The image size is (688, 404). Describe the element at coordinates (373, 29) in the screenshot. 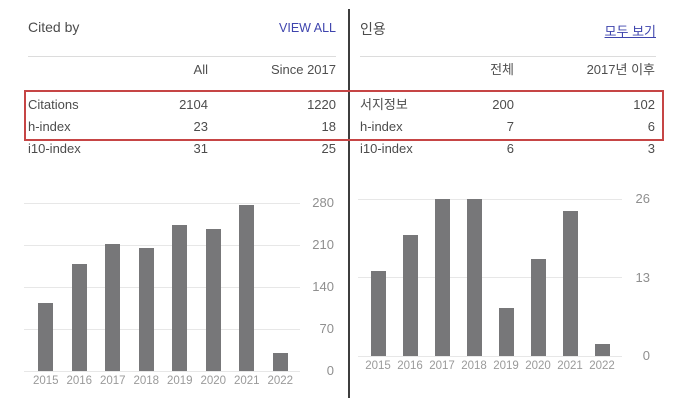

I see `panel-title-inyong: 인용` at that location.